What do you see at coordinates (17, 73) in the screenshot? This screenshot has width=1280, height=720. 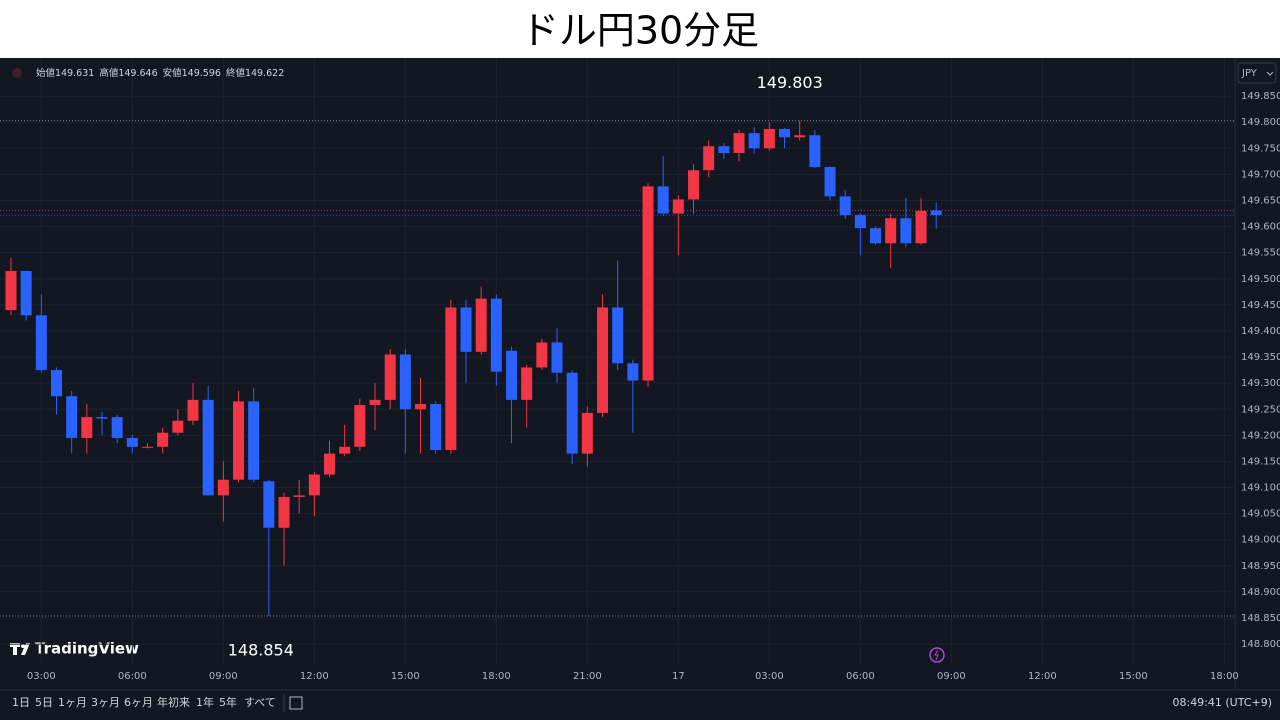 I see `symbol-icon` at bounding box center [17, 73].